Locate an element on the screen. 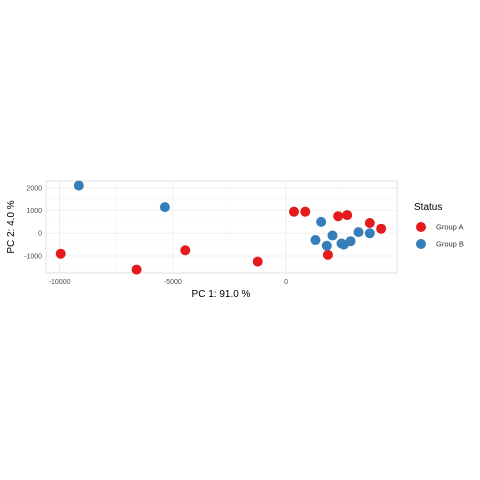 This screenshot has width=480, height=480. x-tick-label: 0 is located at coordinates (286, 282).